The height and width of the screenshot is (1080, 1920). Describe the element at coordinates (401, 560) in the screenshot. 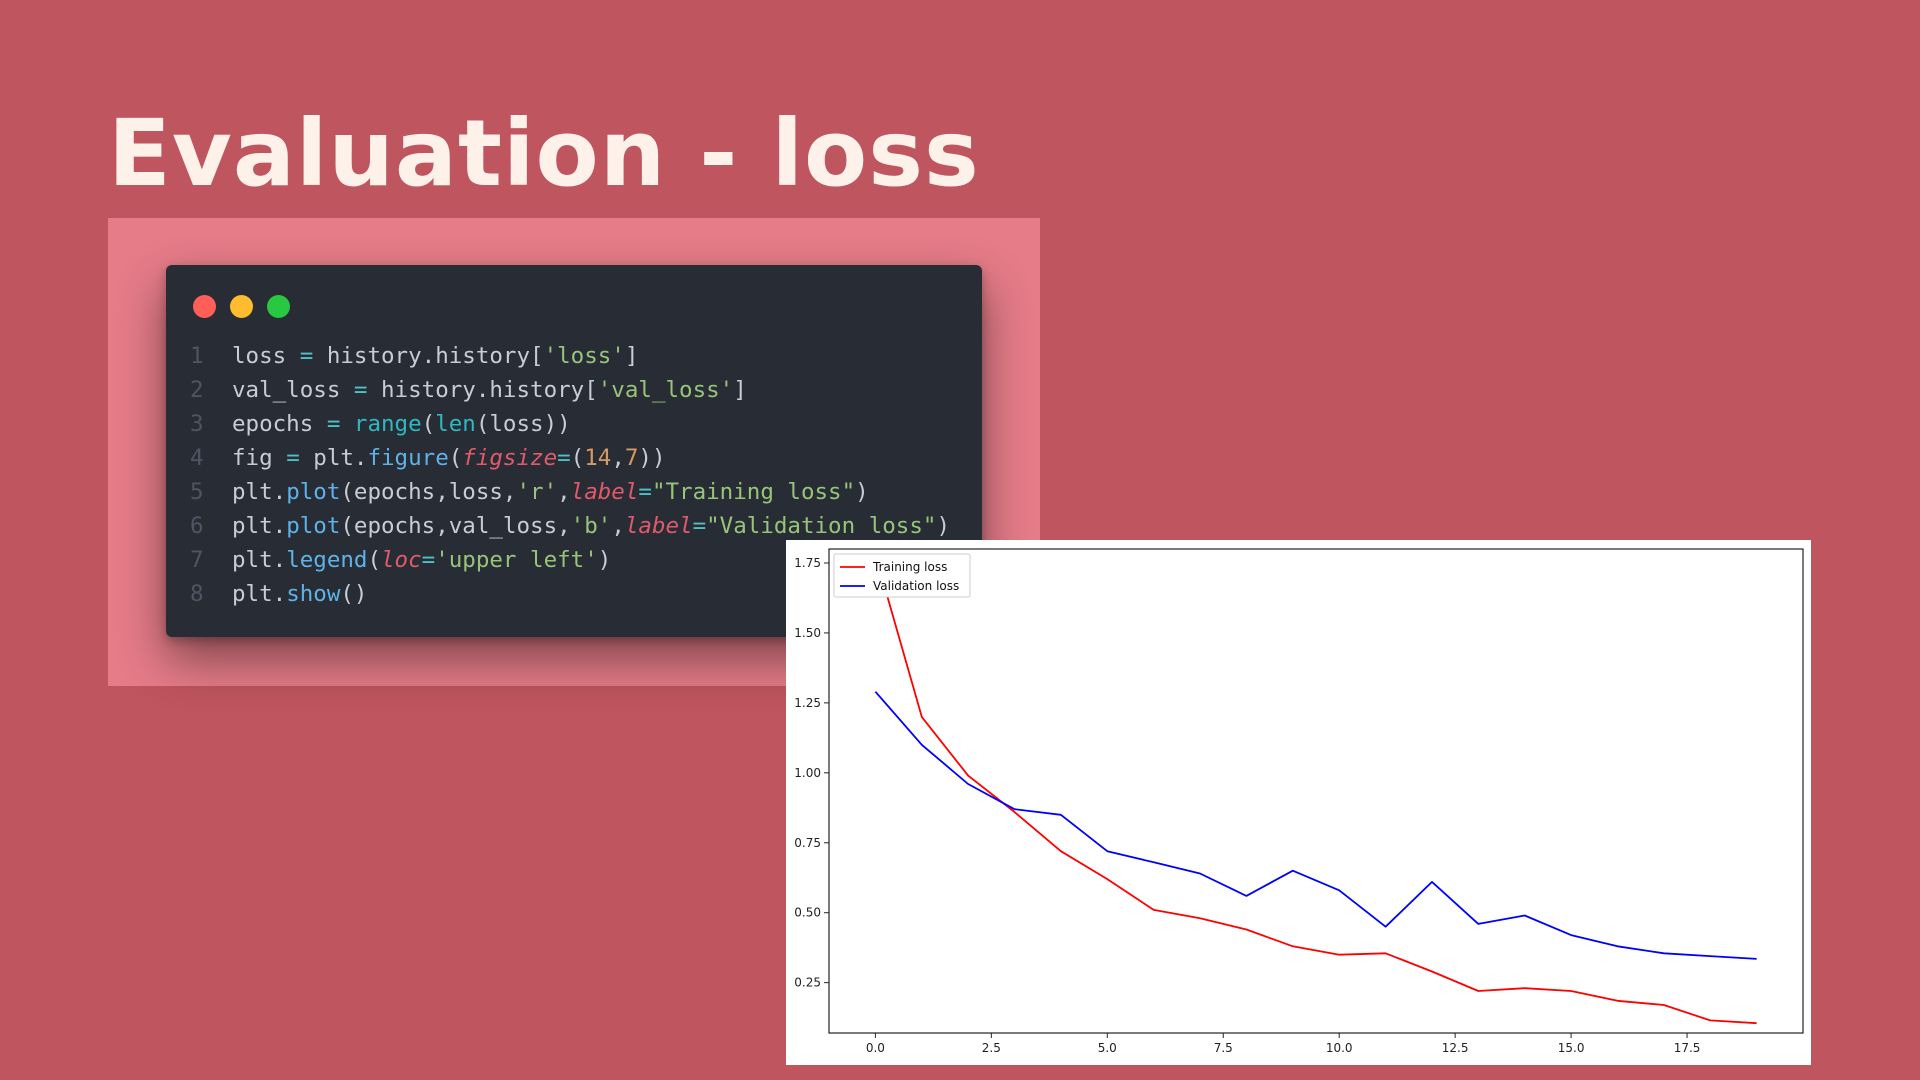

I see `code-token: loc` at that location.